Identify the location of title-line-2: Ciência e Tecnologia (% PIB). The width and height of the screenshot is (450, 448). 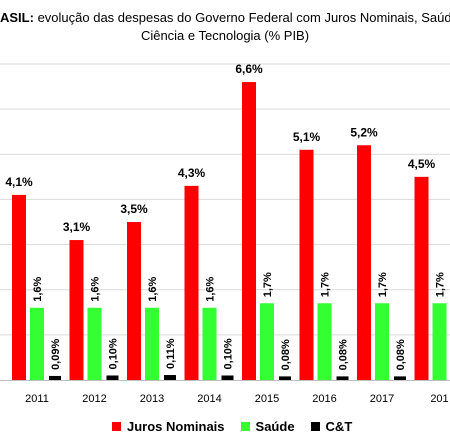
(225, 35).